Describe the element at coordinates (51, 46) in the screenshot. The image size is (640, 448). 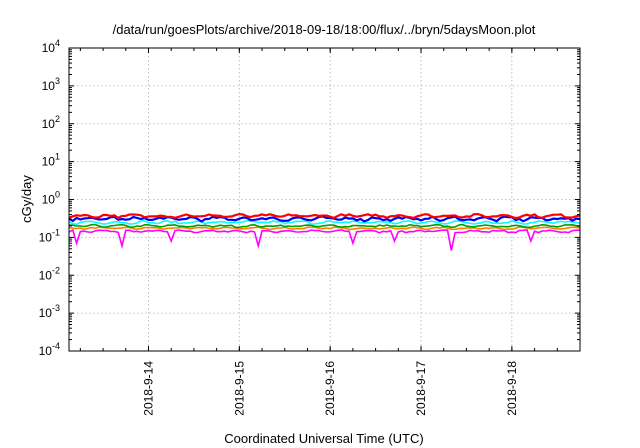
I see `y-tick-label: 10⁴` at that location.